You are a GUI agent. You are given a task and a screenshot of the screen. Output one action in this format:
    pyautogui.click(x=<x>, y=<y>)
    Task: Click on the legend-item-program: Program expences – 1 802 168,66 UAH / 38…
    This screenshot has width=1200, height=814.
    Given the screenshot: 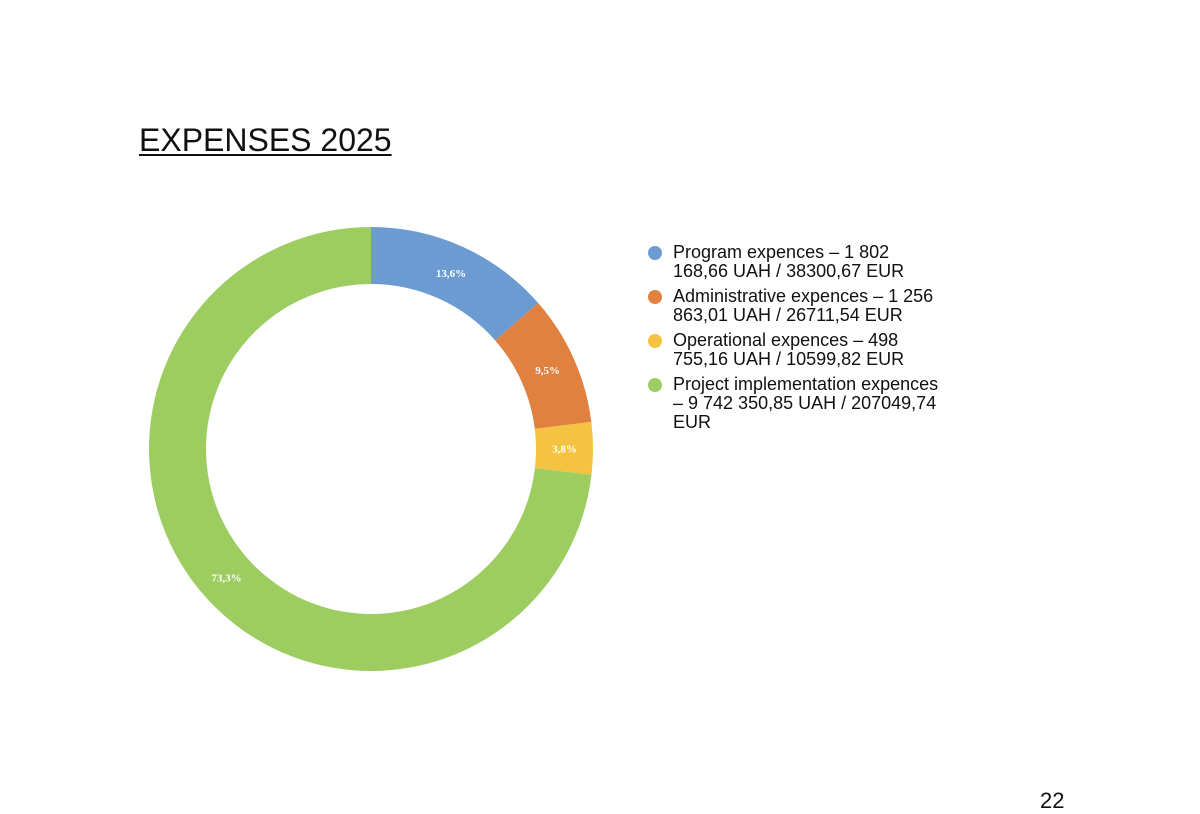 What is the action you would take?
    pyautogui.click(x=798, y=262)
    